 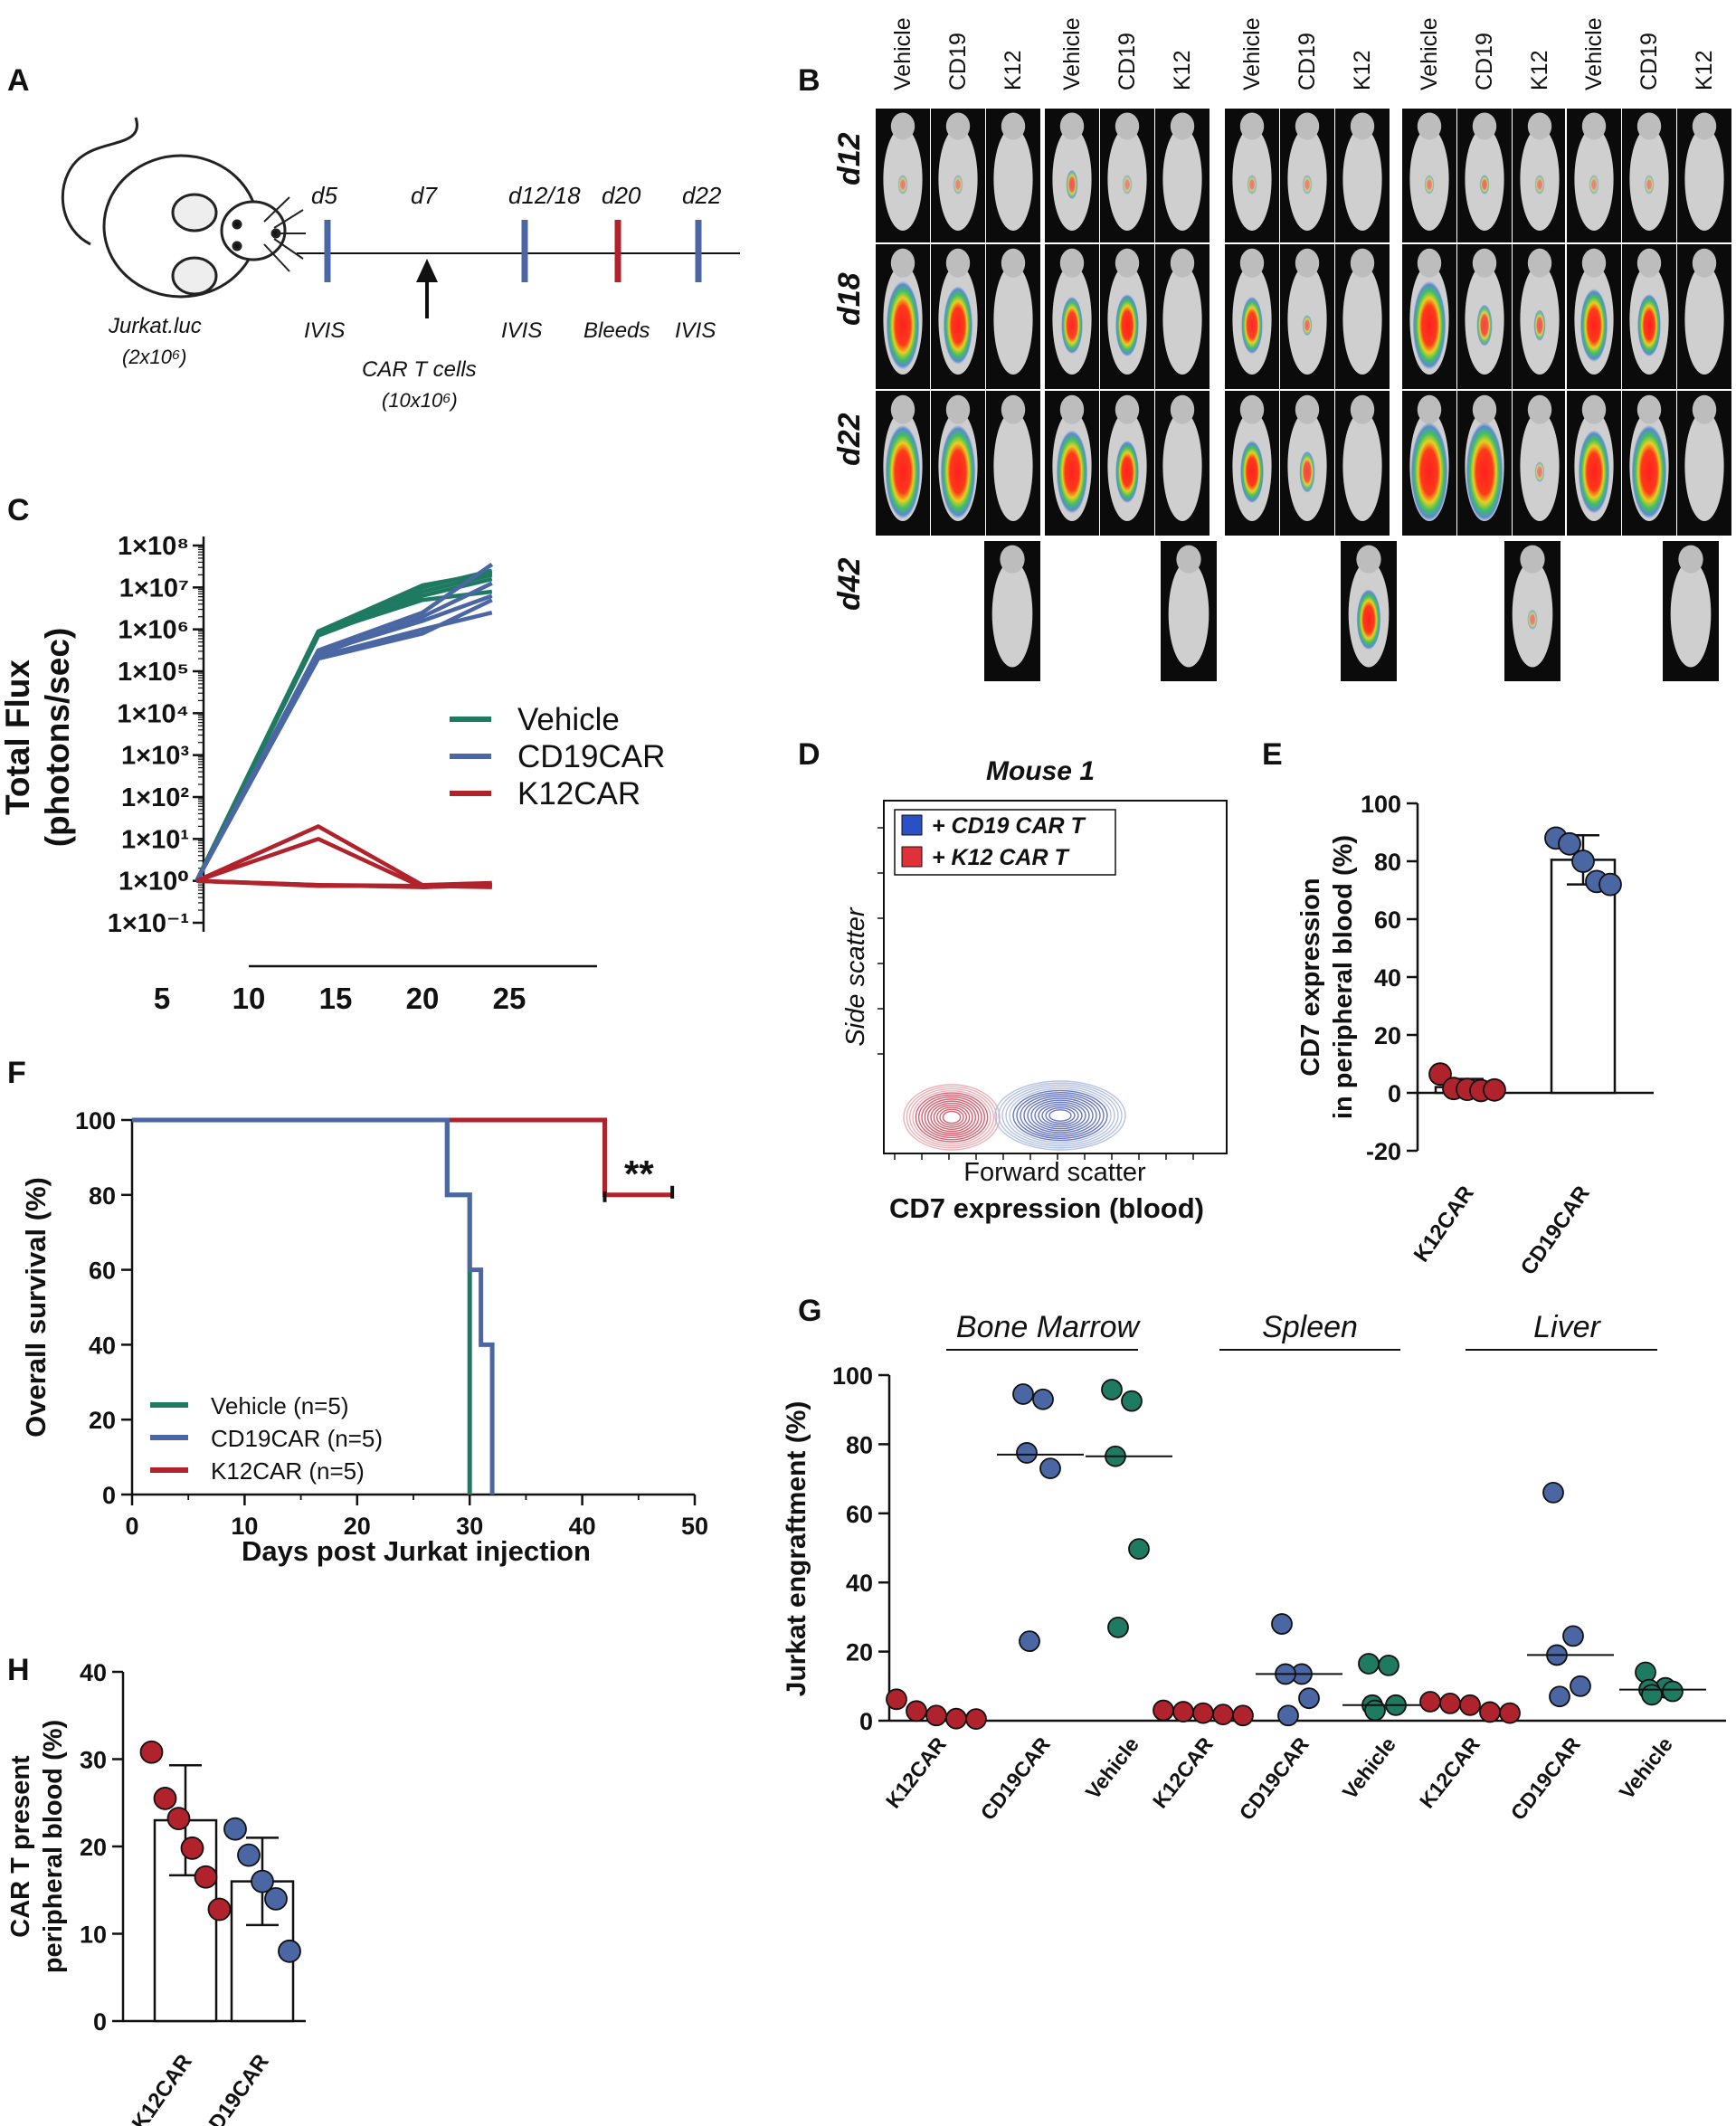 I want to click on series-line-cd19car, so click(x=343, y=731).